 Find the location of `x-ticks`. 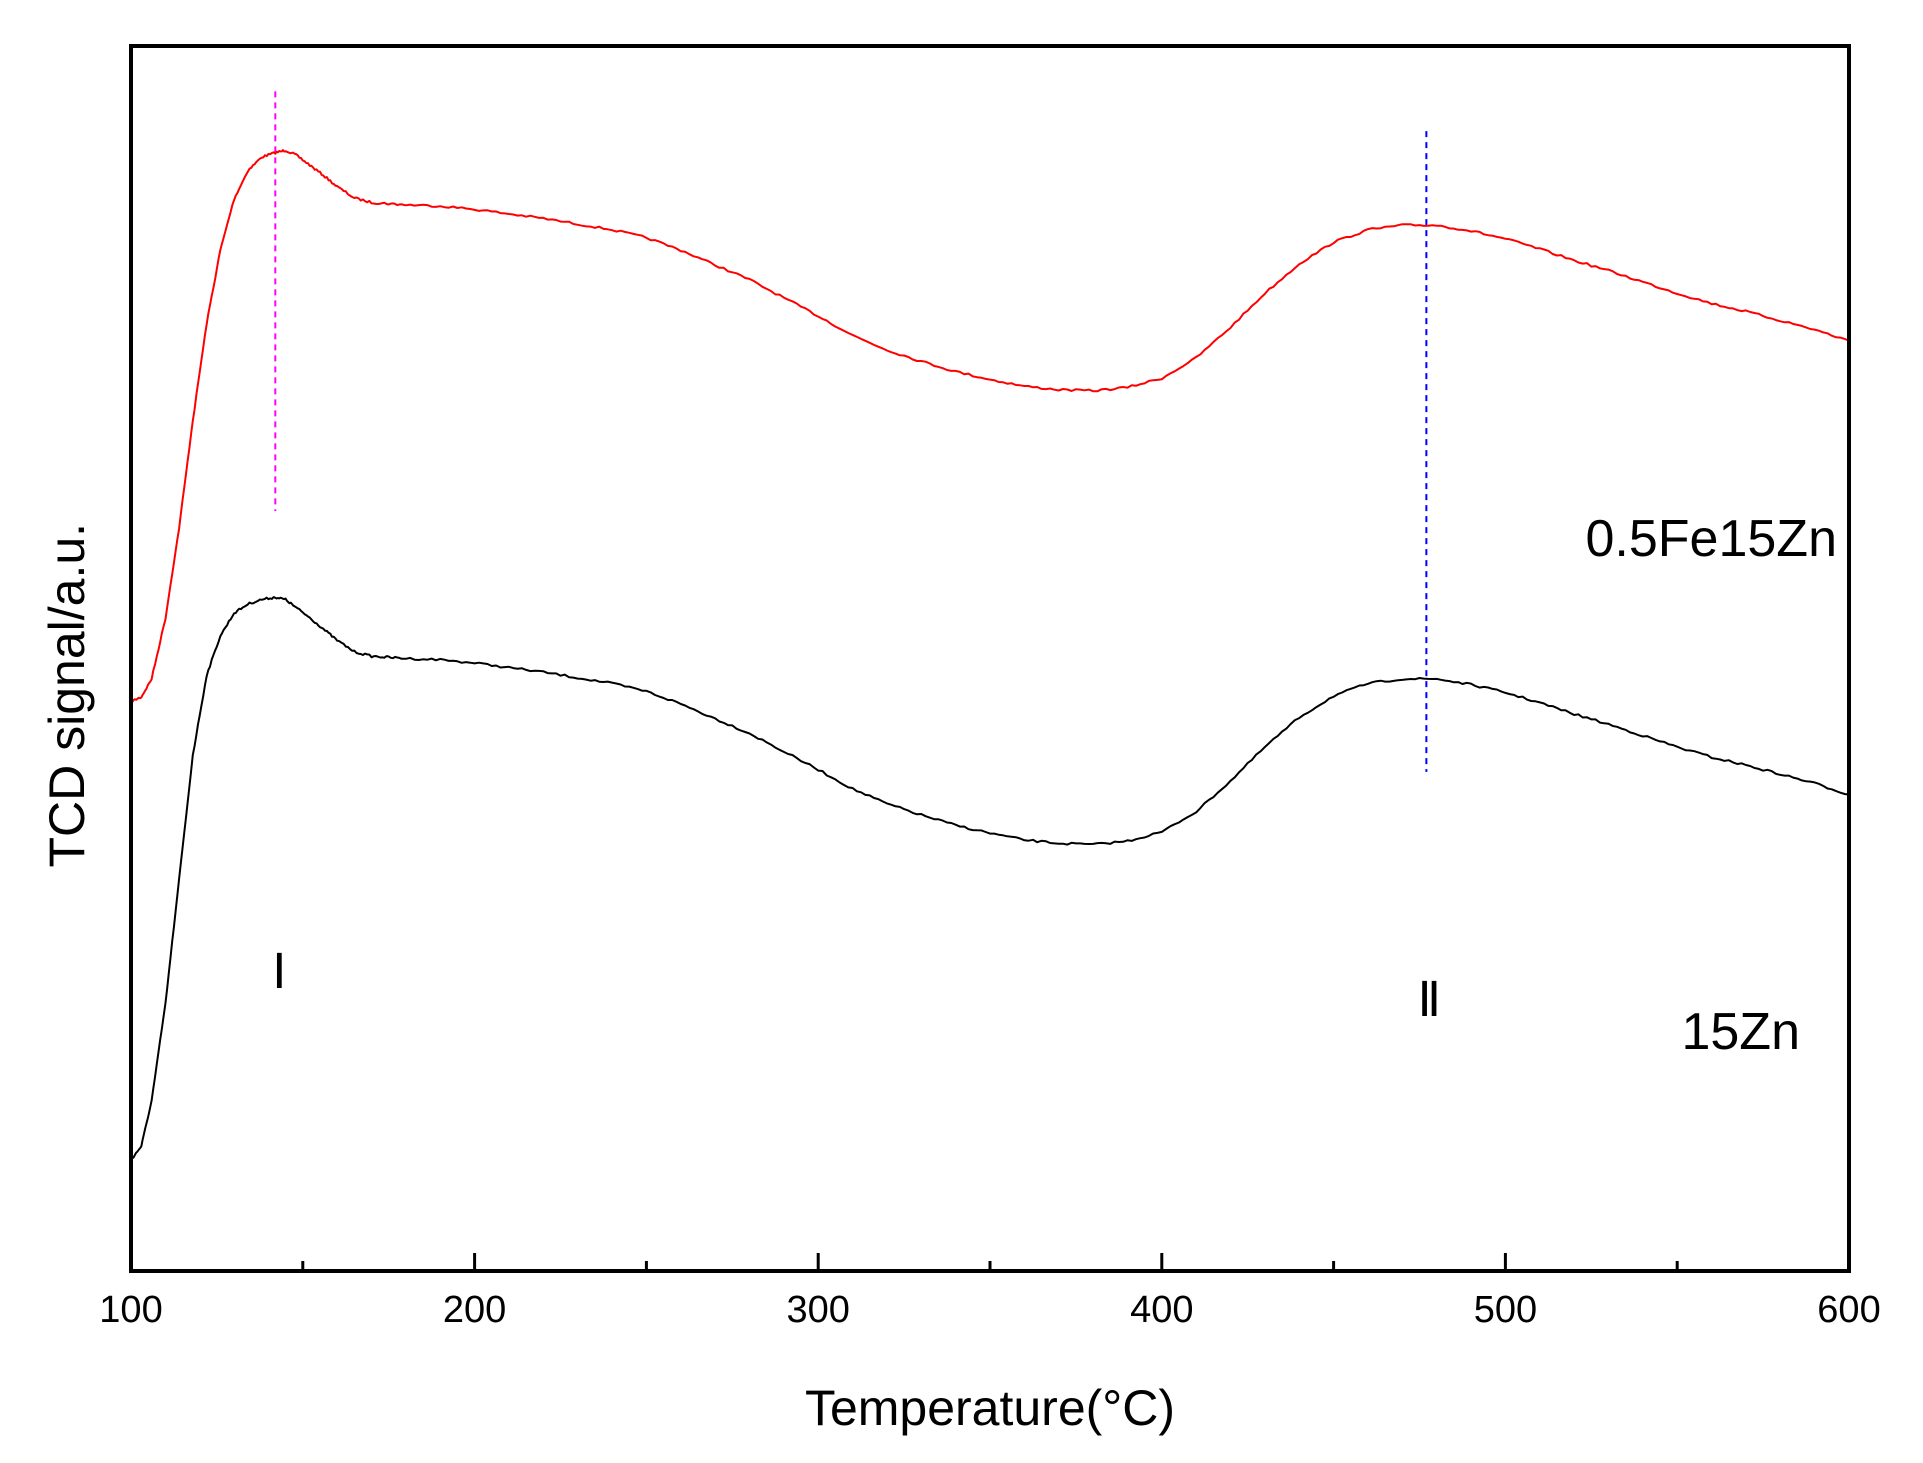

x-ticks is located at coordinates (990, 1262).